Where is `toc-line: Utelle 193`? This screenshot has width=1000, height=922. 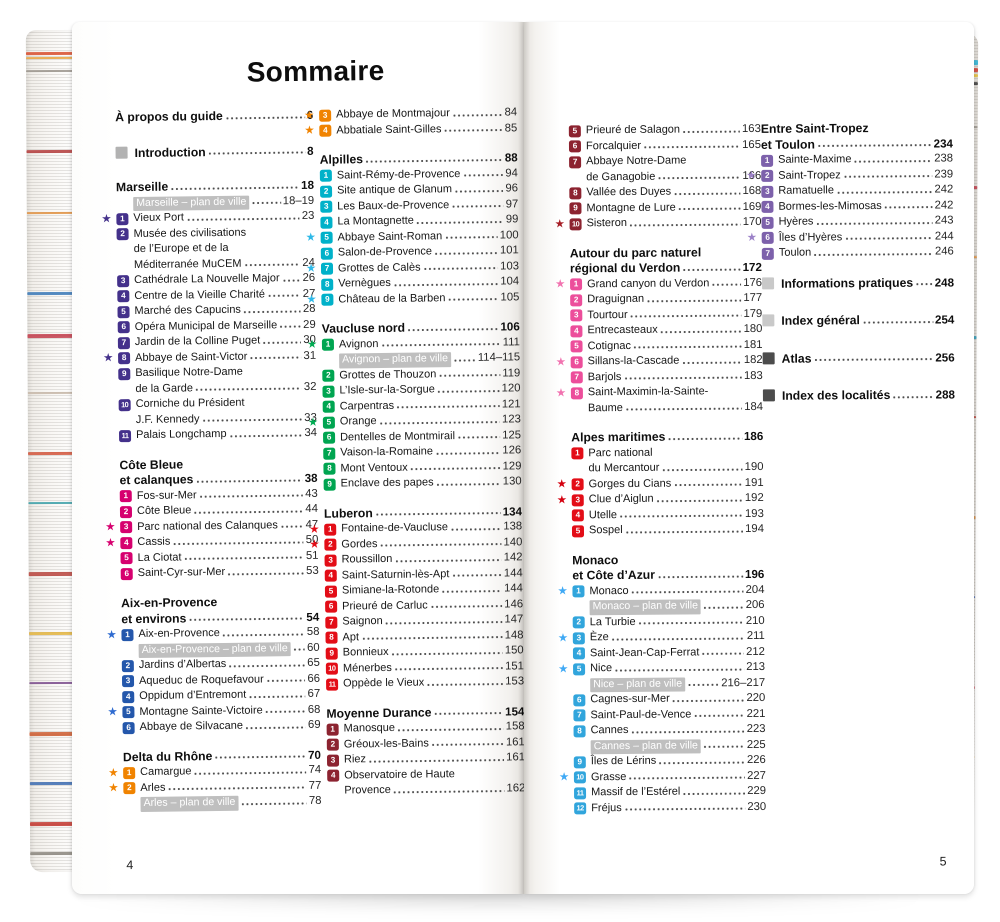 toc-line: Utelle 193 is located at coordinates (676, 515).